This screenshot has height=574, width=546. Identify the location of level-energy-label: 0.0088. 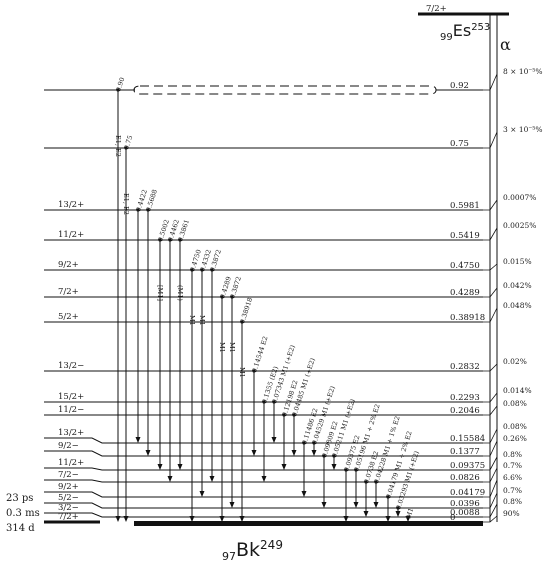
(465, 513).